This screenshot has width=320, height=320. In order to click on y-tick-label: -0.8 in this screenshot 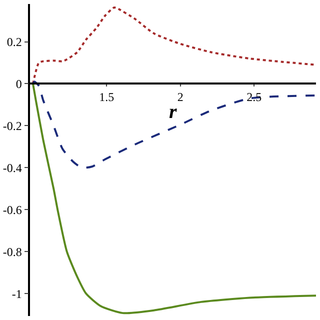, I will do `click(12, 251)`.